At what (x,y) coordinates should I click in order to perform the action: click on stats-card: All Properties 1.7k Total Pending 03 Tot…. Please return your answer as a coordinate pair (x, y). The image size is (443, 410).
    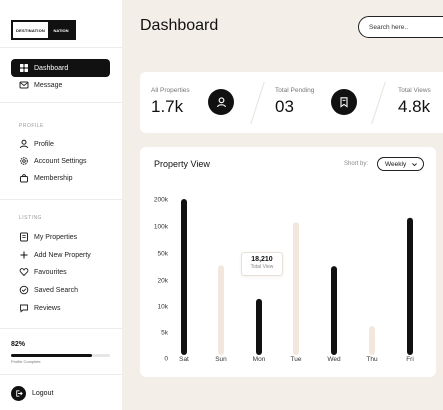
    Looking at the image, I should click on (291, 102).